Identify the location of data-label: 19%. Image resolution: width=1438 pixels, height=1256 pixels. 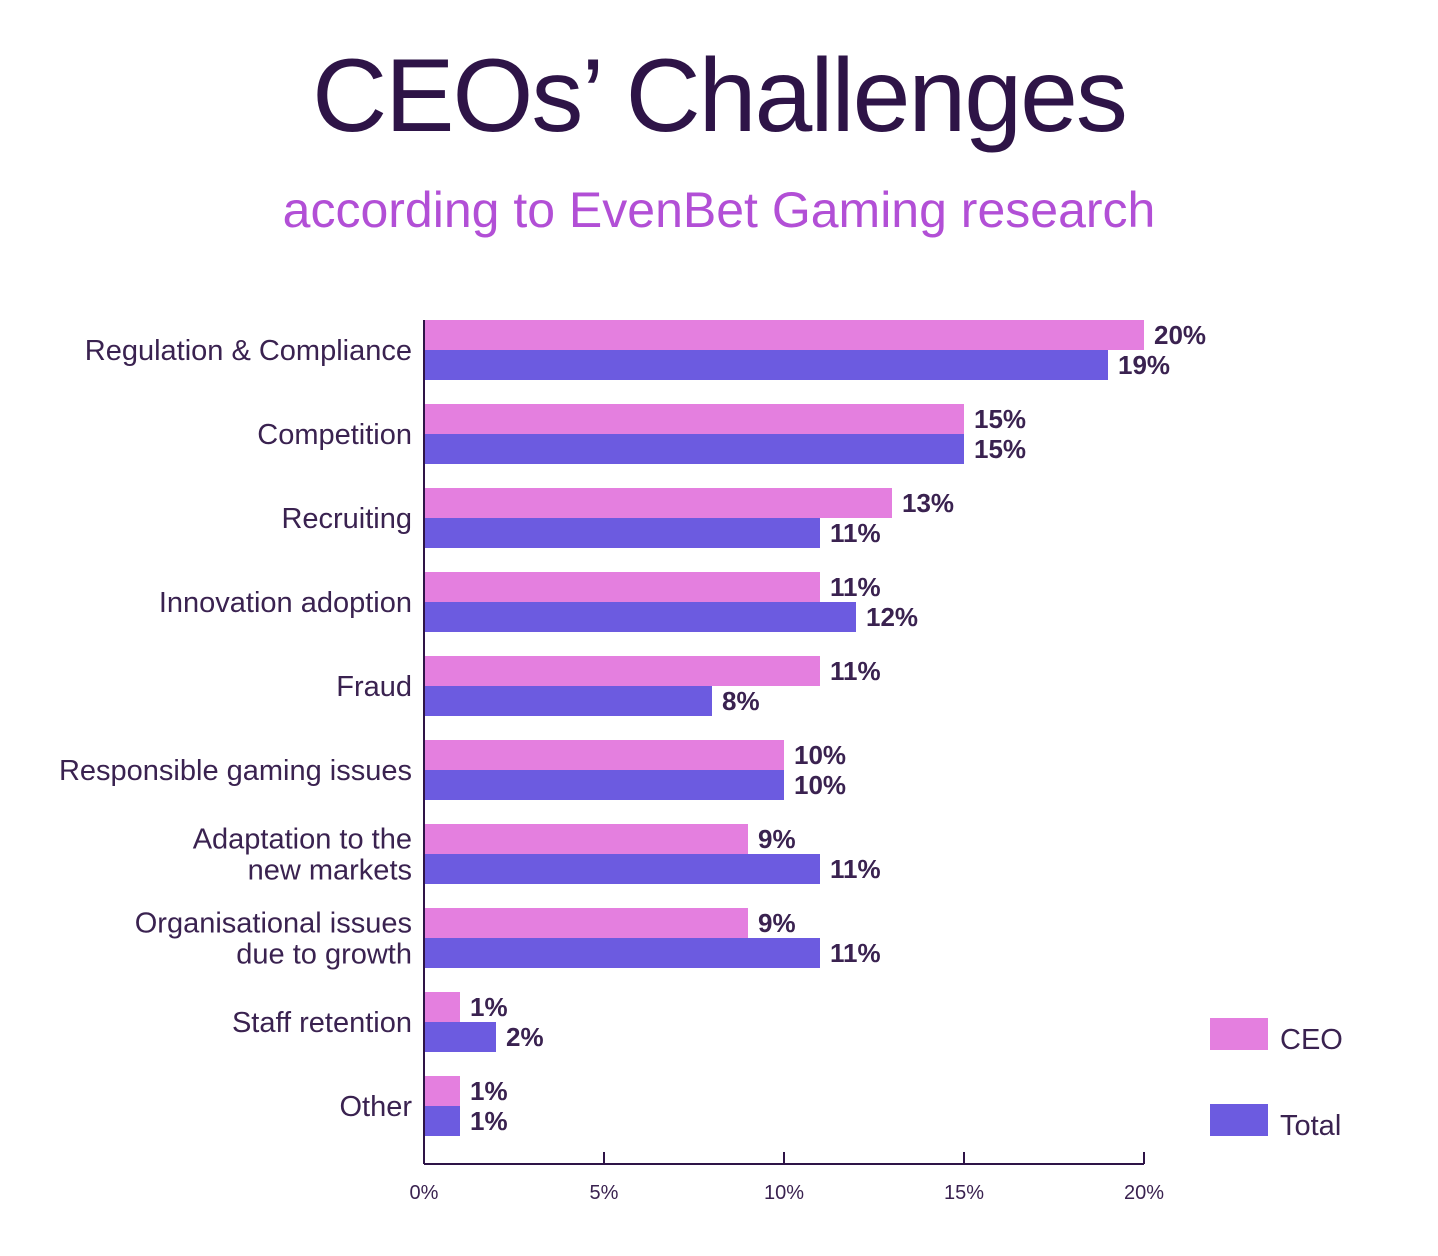
(1144, 365).